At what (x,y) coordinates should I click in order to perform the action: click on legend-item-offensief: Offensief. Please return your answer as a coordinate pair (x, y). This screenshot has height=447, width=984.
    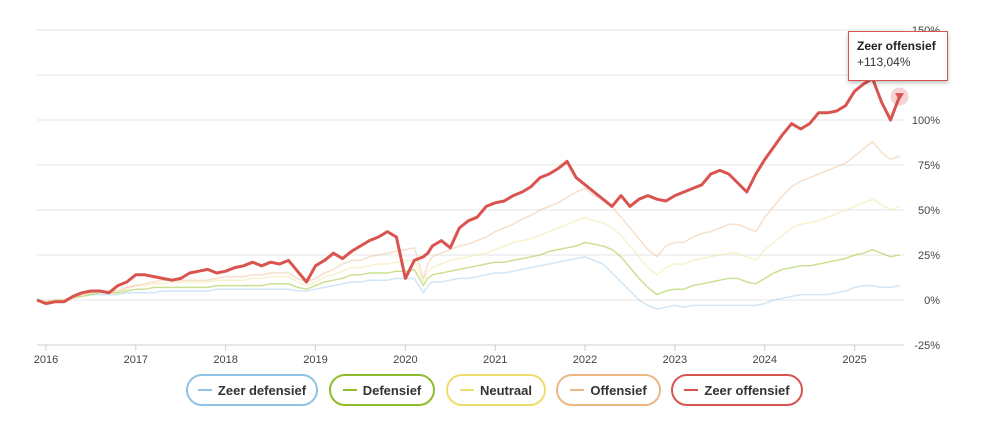
    Looking at the image, I should click on (608, 390).